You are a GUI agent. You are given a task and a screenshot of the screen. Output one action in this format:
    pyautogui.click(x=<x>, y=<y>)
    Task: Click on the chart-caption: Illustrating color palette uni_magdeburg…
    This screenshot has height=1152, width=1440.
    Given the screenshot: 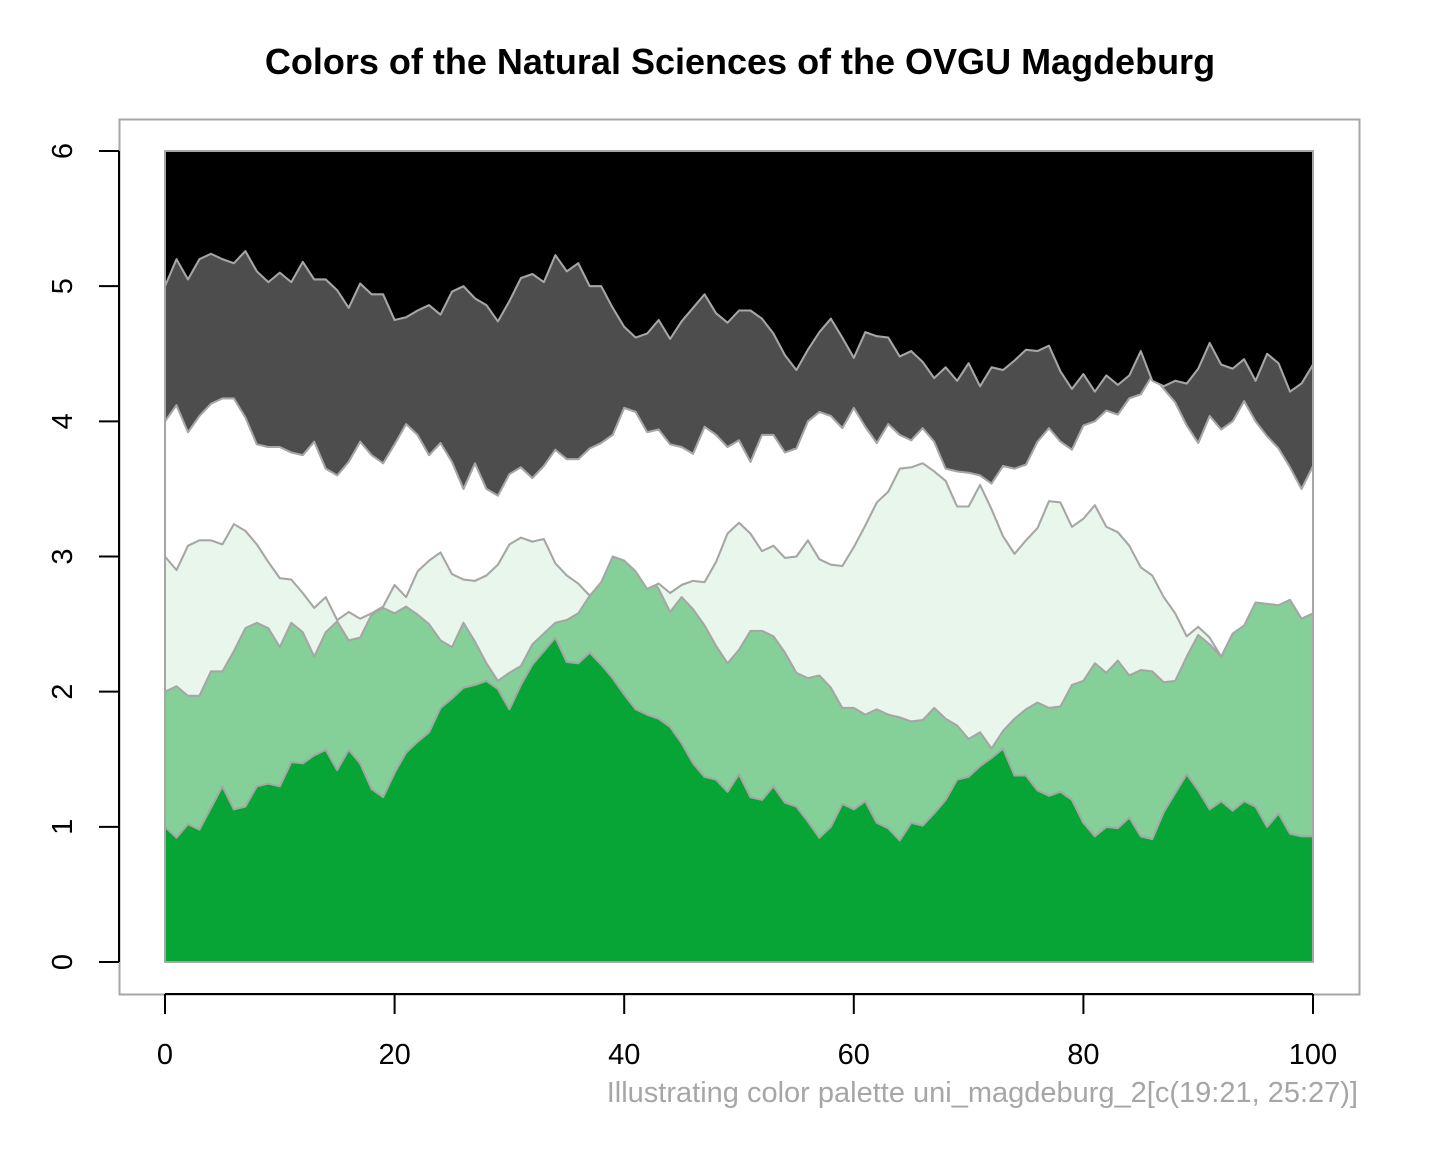 What is the action you would take?
    pyautogui.click(x=982, y=1093)
    